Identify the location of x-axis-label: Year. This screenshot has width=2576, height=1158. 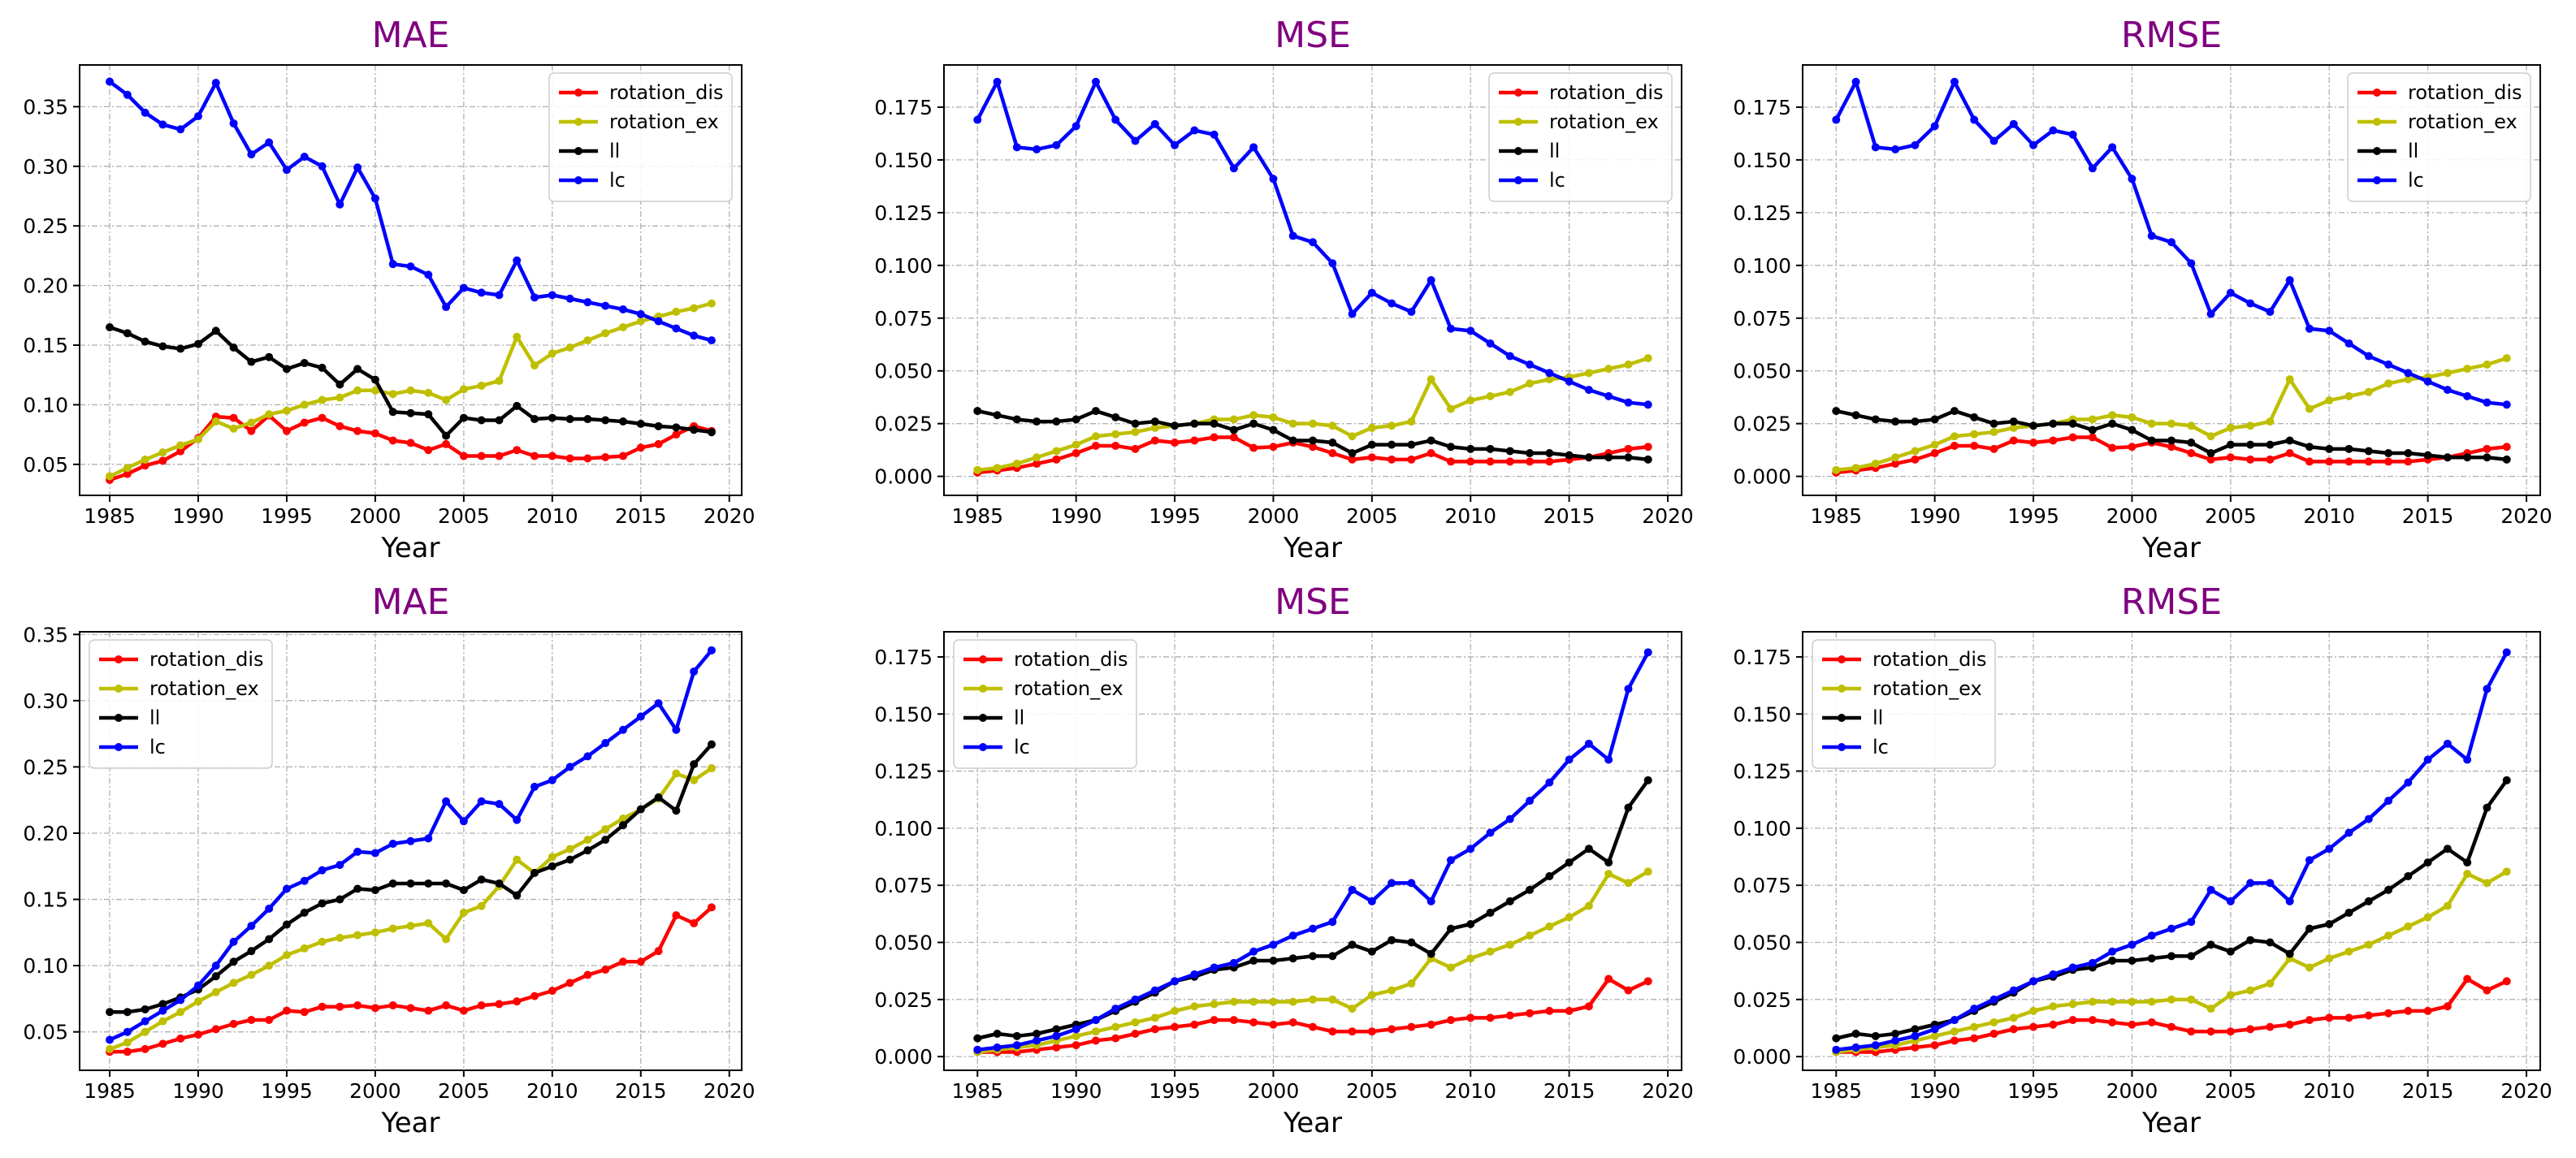
(410, 1123).